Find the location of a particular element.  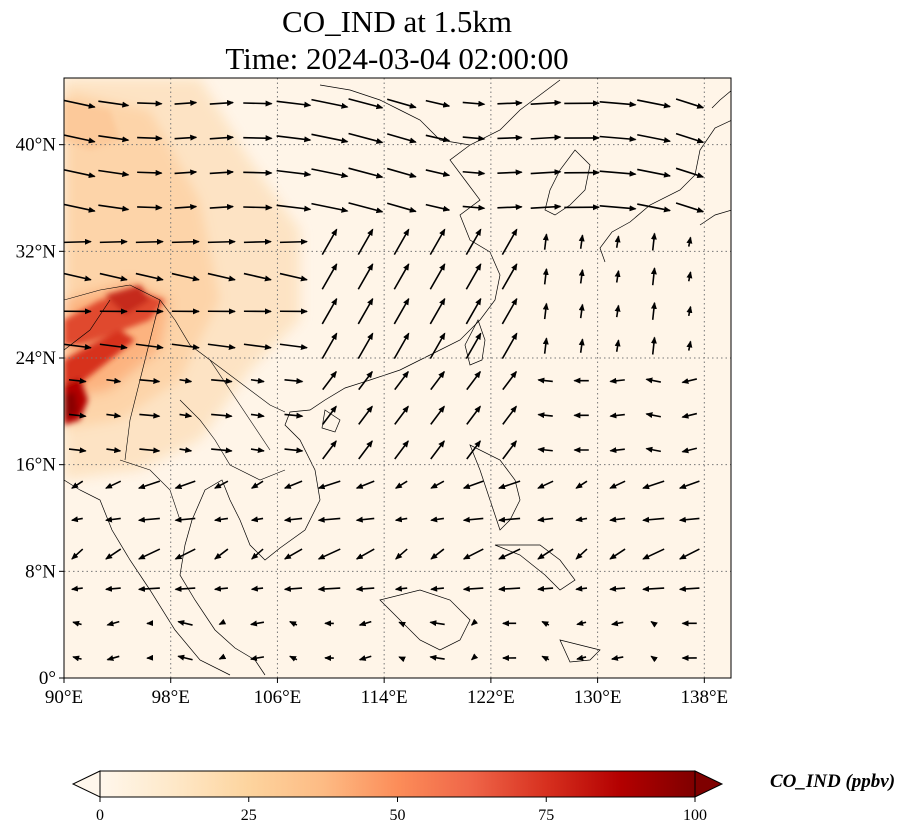

y-axis-ticks: 0° 8°N 16°N 24°N 32°N 40°N is located at coordinates (40, 412).